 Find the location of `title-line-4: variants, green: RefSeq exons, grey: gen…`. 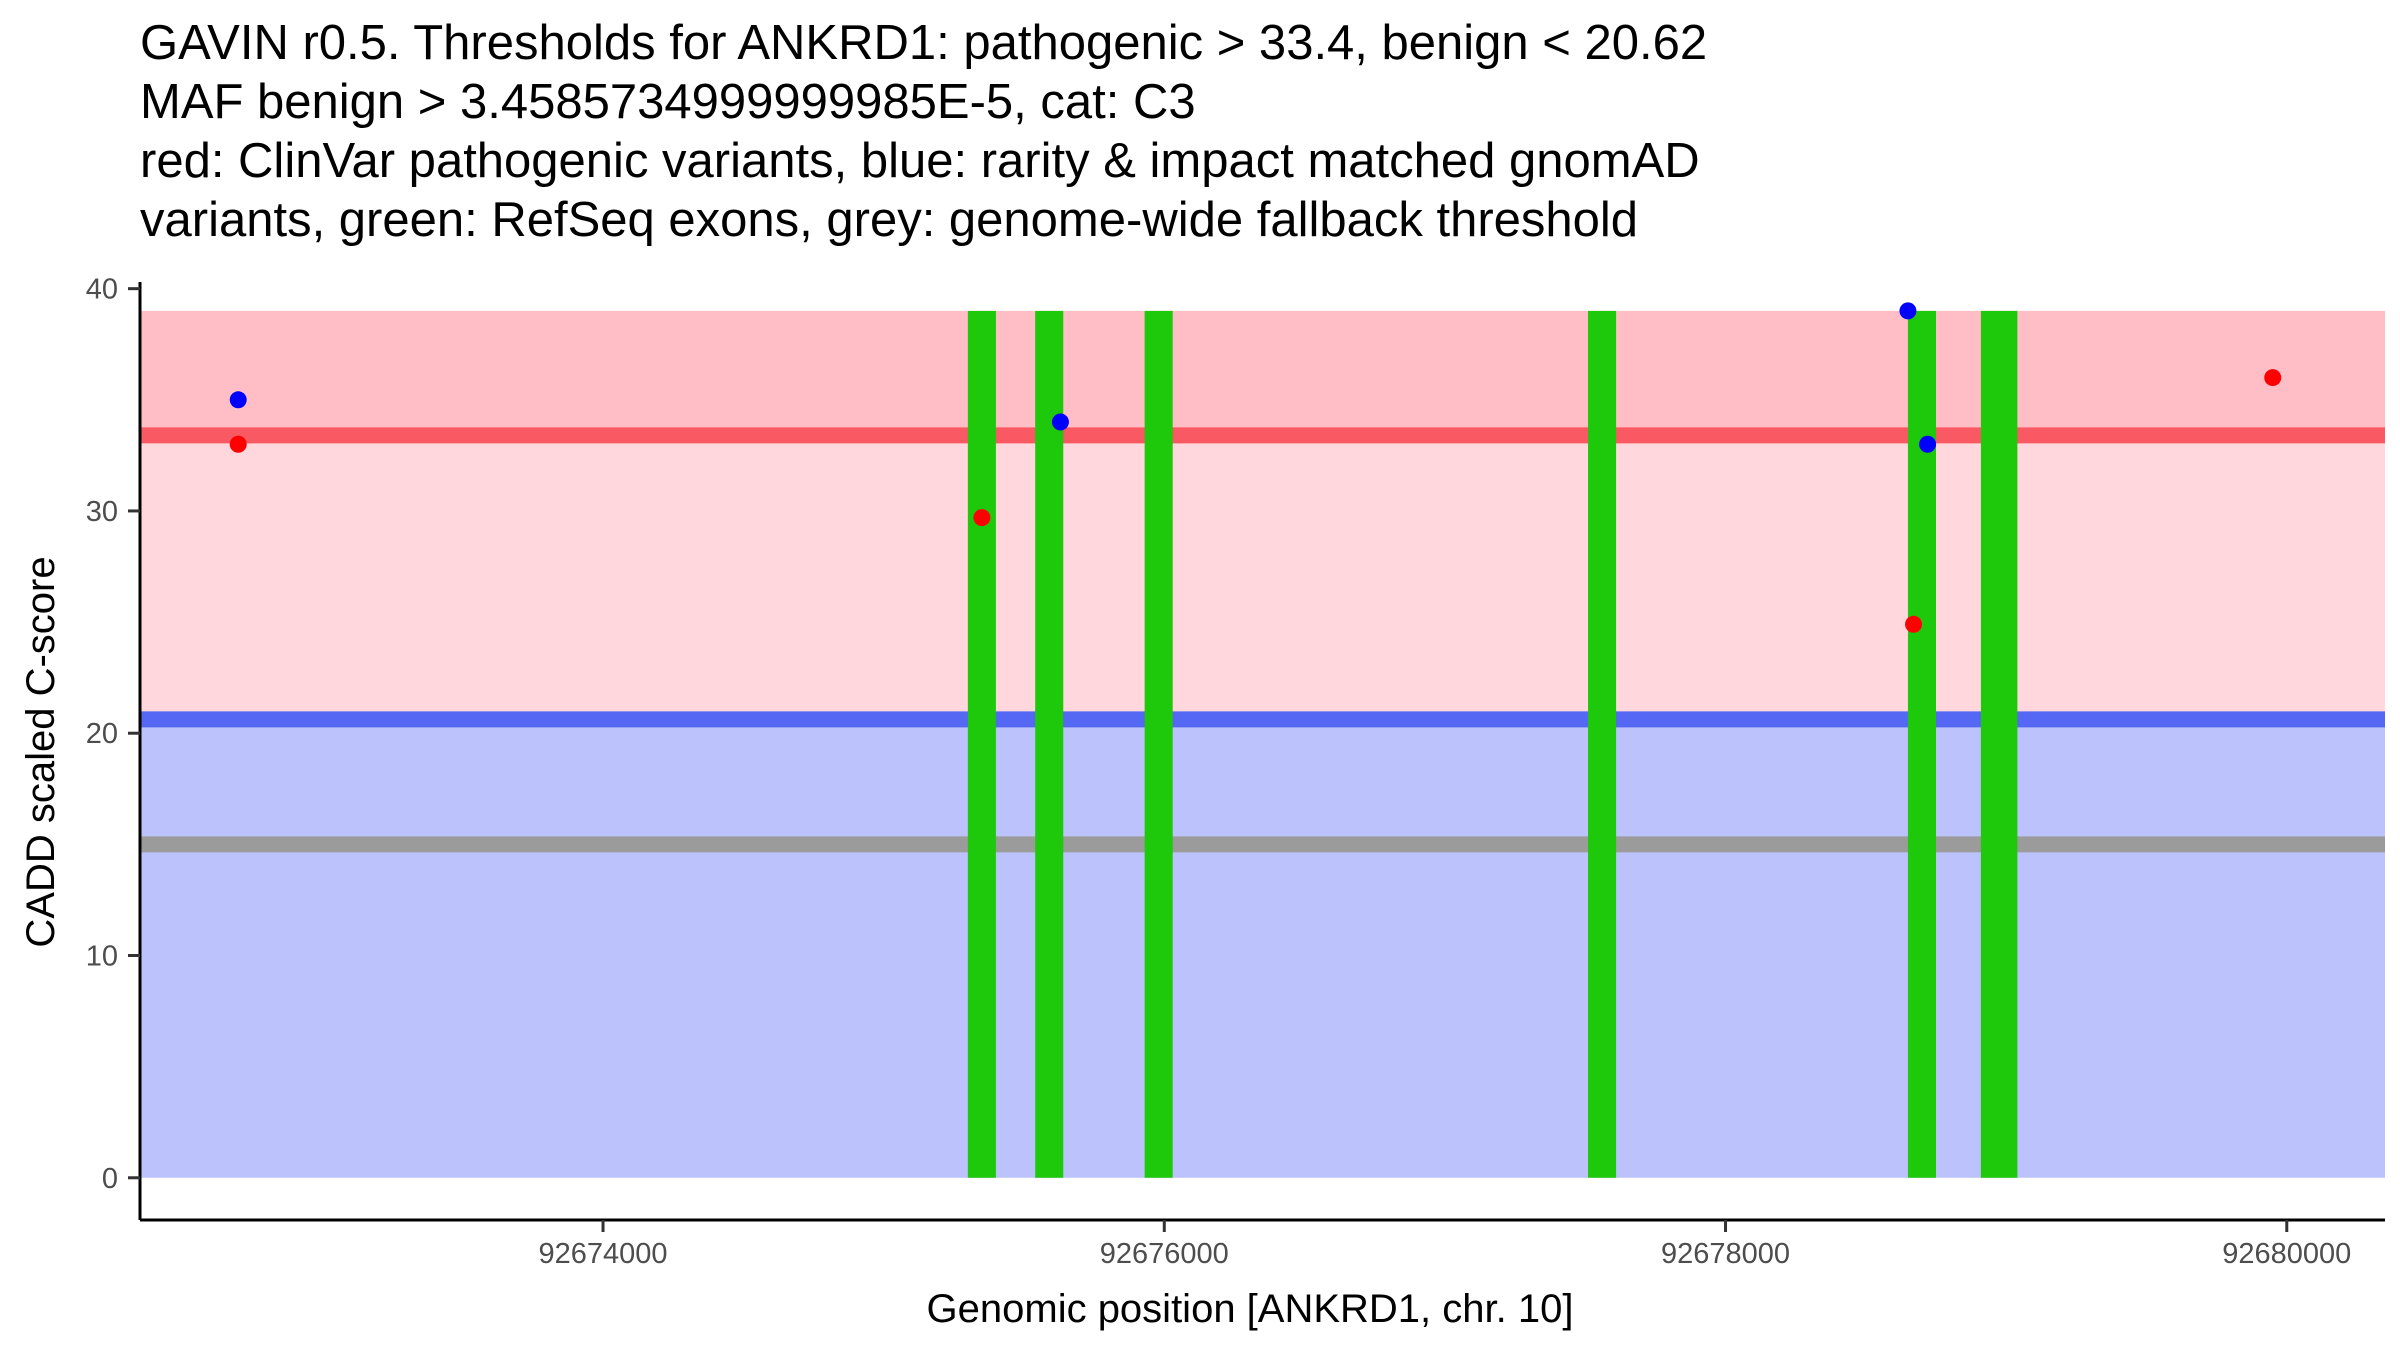

title-line-4: variants, green: RefSeq exons, grey: gen… is located at coordinates (889, 220).